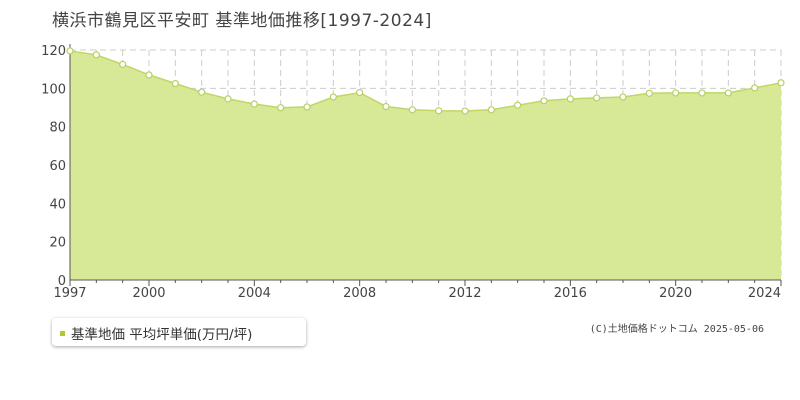  What do you see at coordinates (53, 89) in the screenshot?
I see `y-tick-label: 100` at bounding box center [53, 89].